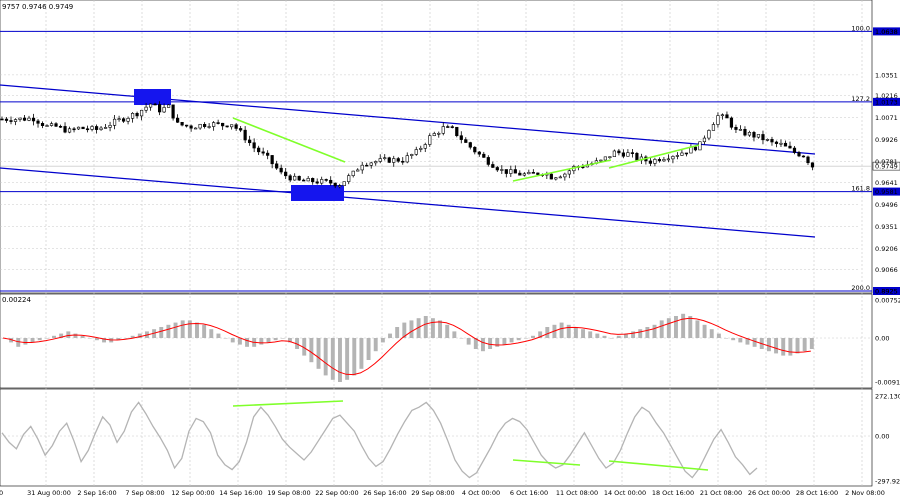 The height and width of the screenshot is (500, 900). Describe the element at coordinates (886, 162) in the screenshot. I see `y-tick-label: 0.9781` at that location.